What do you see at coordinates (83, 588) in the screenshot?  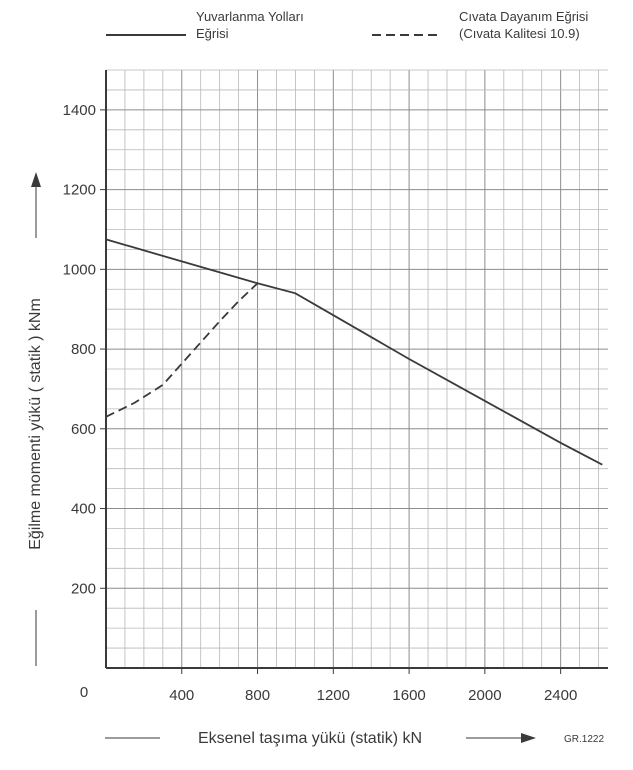 I see `y-tick-label: 200` at bounding box center [83, 588].